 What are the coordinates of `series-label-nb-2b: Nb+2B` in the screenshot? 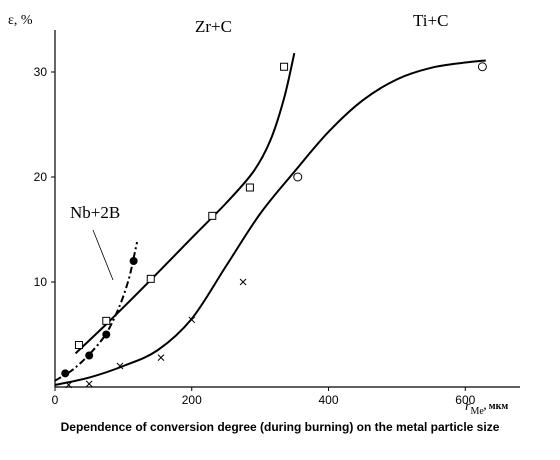 It's located at (95, 212).